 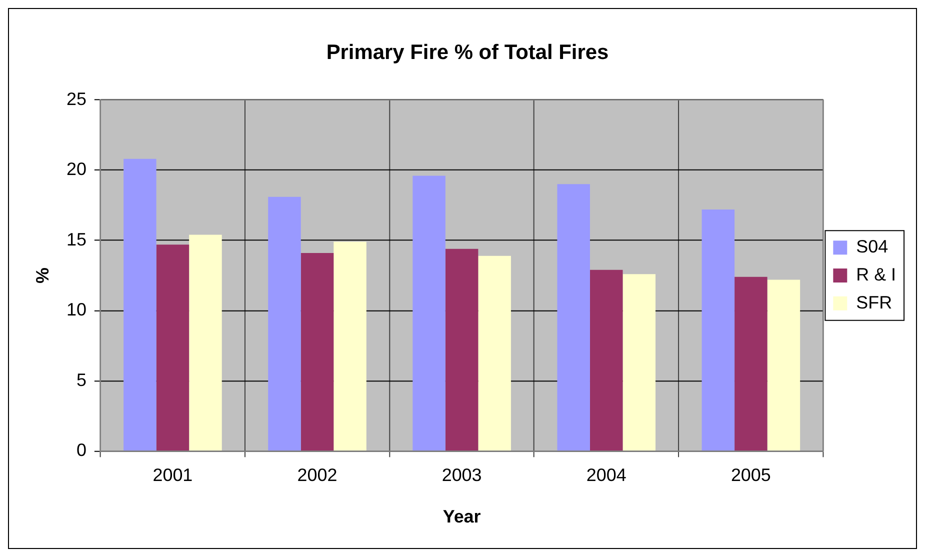 I want to click on y-tick-label: 10, so click(x=76, y=310).